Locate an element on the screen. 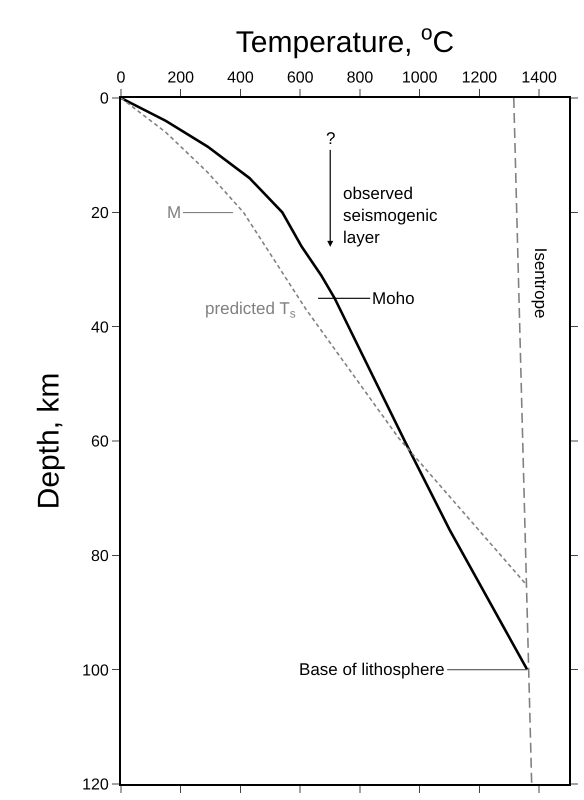 The width and height of the screenshot is (584, 800). x-tick-label: 1400 is located at coordinates (539, 78).